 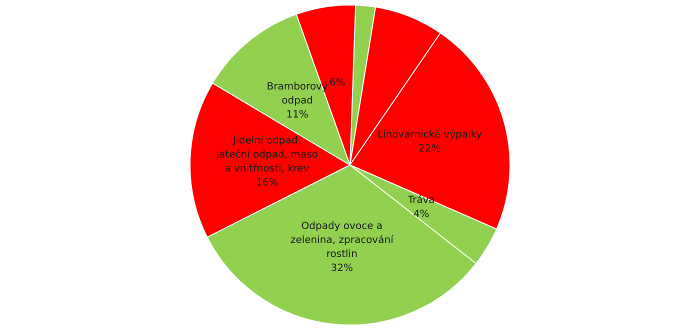 I want to click on data-label: 22%, so click(x=429, y=149).